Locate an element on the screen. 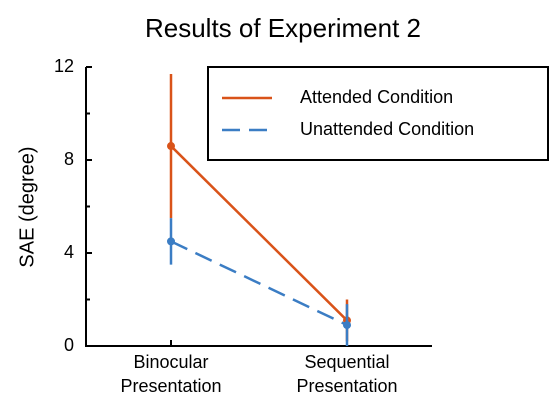 This screenshot has height=403, width=550. y-axis-label: SAE (degree) is located at coordinates (27, 206).